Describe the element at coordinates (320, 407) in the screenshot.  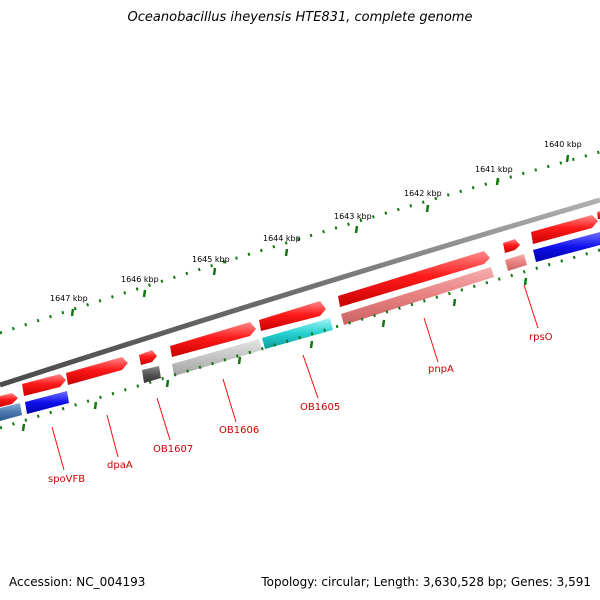
I see `gene-label-OB1605: OB1605` at that location.